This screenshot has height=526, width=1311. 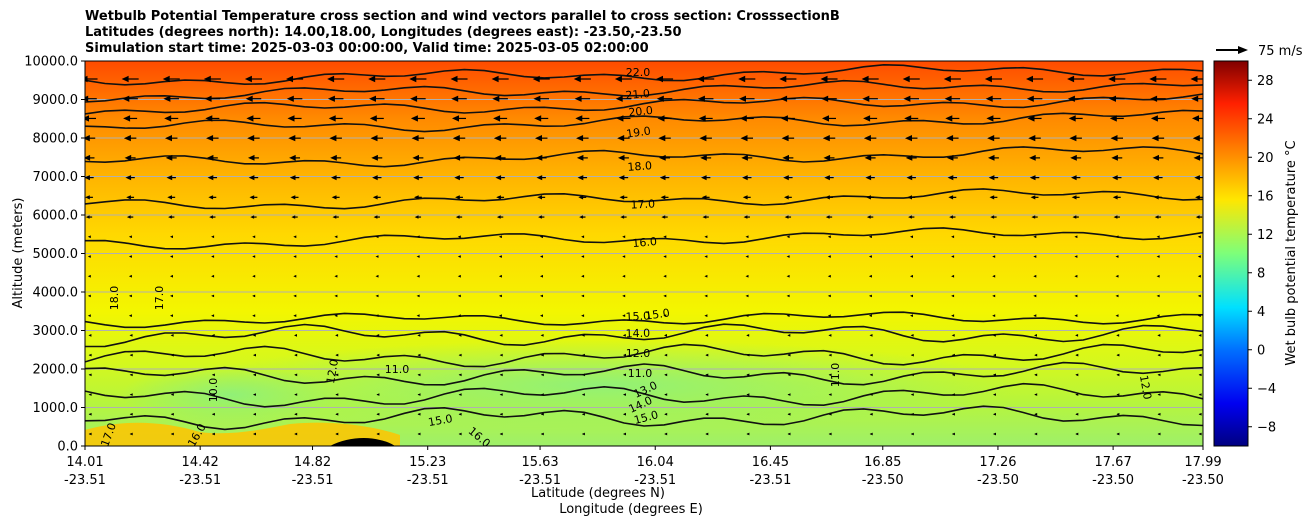 What do you see at coordinates (332, 371) in the screenshot?
I see `contour-label: 12.0` at bounding box center [332, 371].